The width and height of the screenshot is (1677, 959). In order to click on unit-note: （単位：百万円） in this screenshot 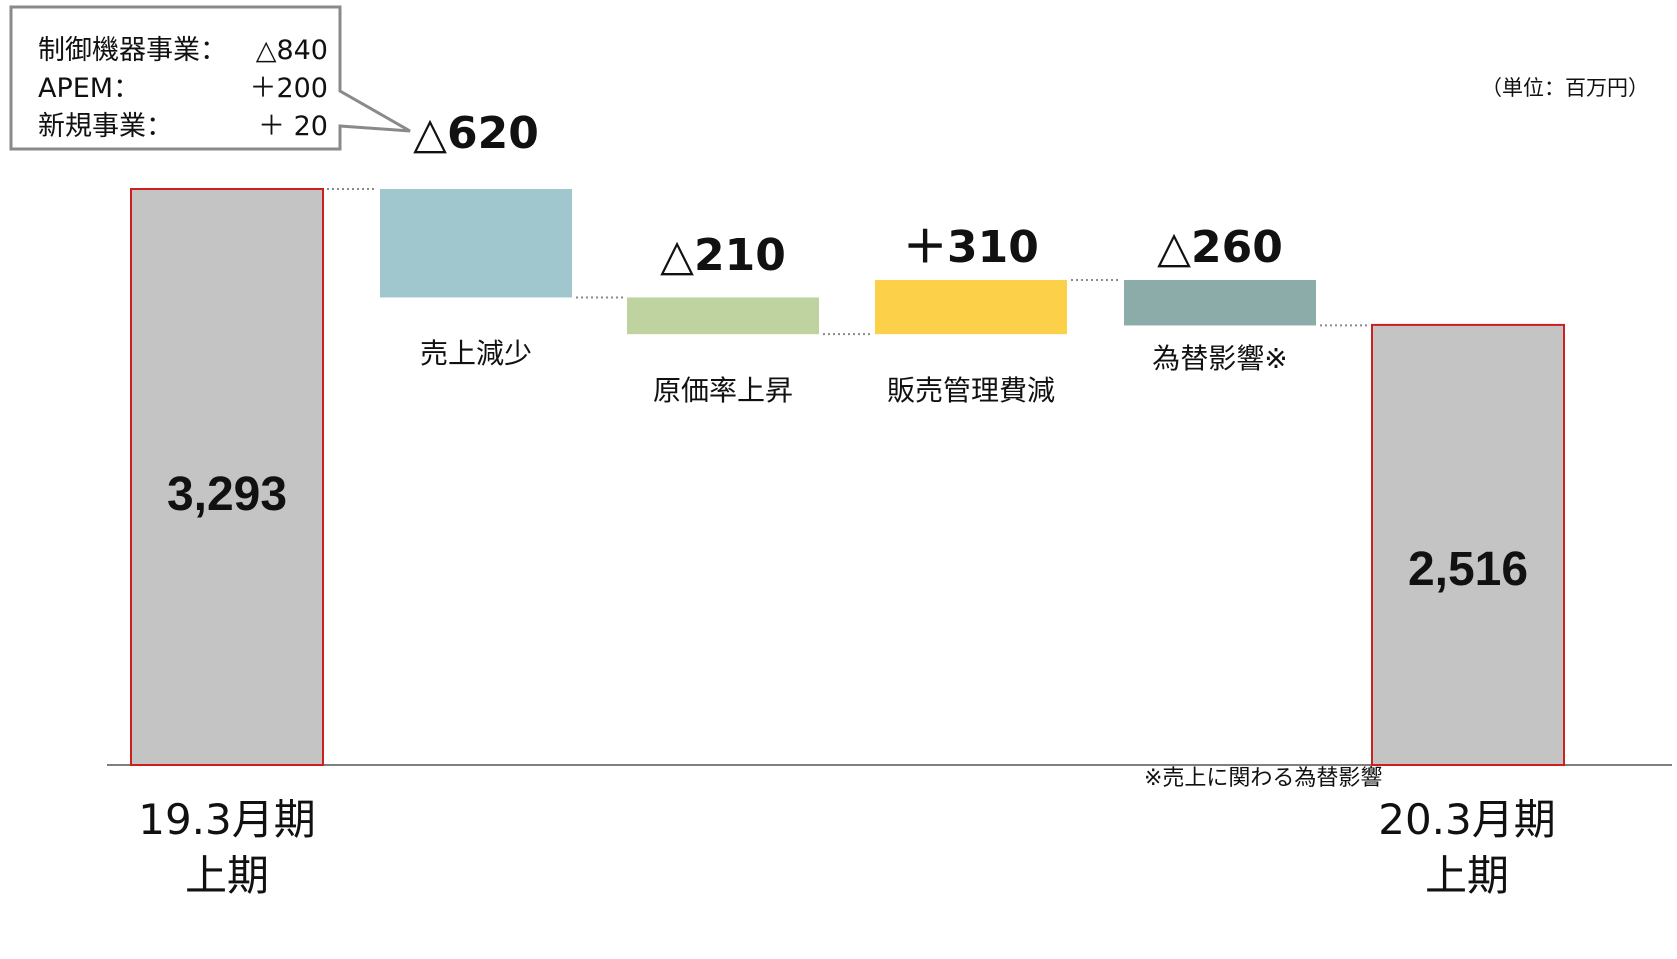, I will do `click(1565, 88)`.